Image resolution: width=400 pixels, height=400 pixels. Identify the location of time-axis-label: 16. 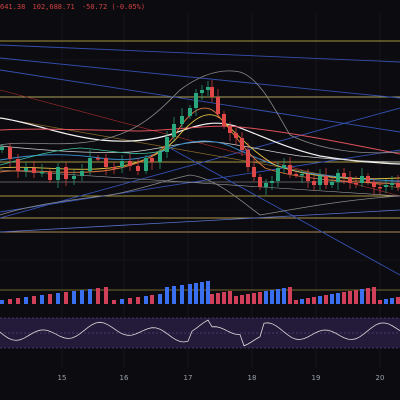
(124, 378).